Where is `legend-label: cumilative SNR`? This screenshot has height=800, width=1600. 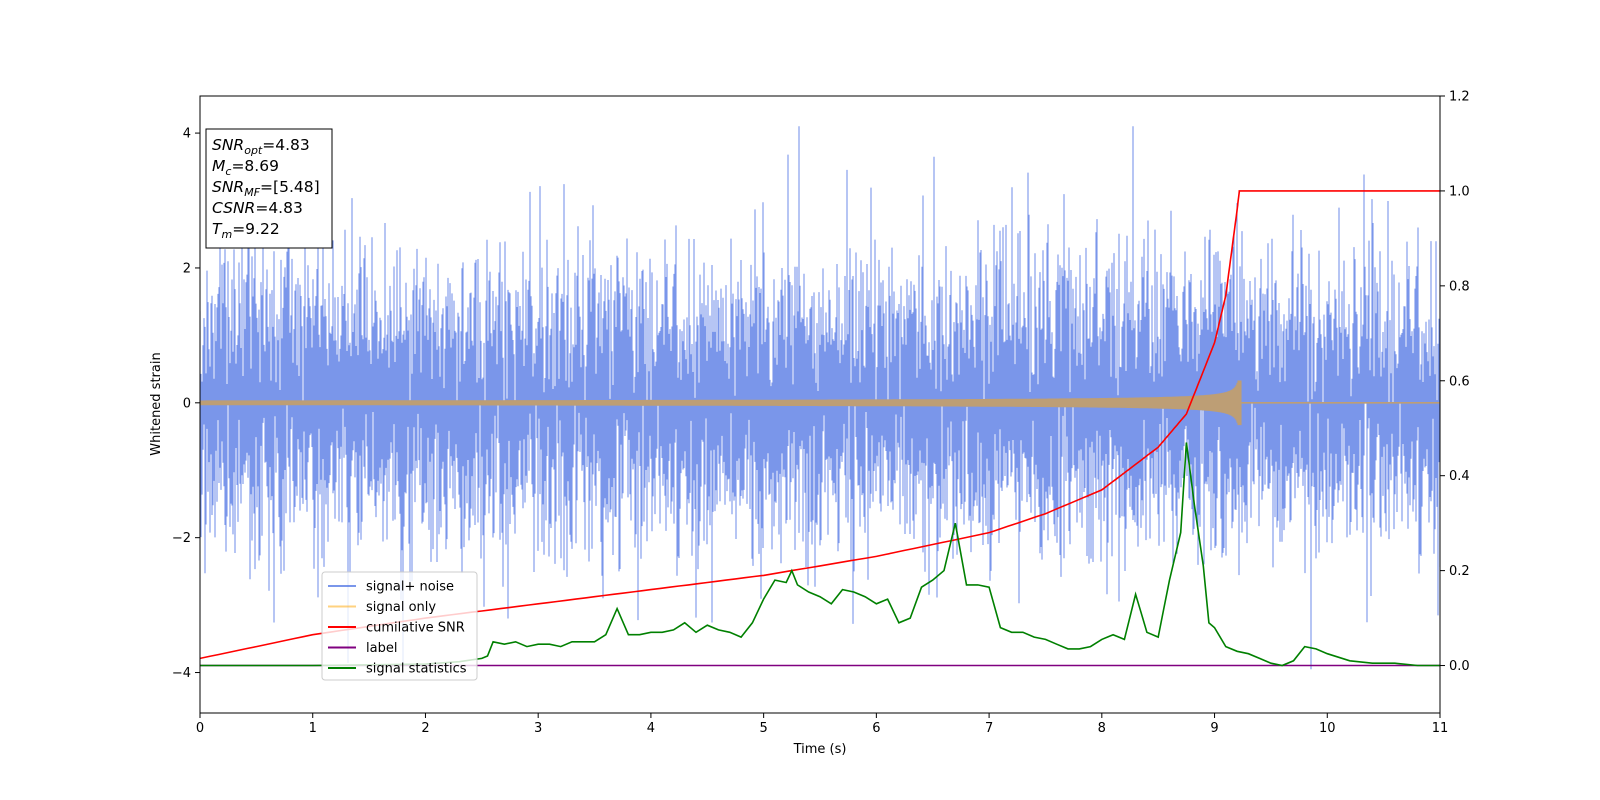
legend-label: cumilative SNR is located at coordinates (415, 628).